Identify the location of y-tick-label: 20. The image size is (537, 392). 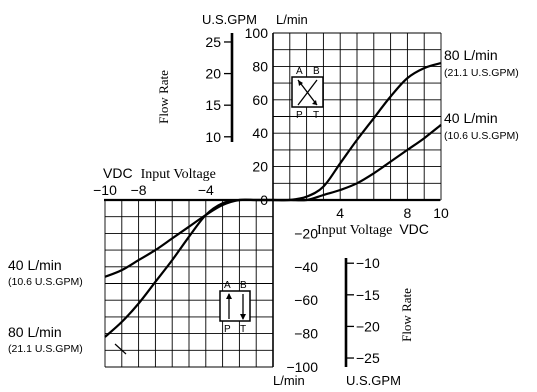
(260, 167).